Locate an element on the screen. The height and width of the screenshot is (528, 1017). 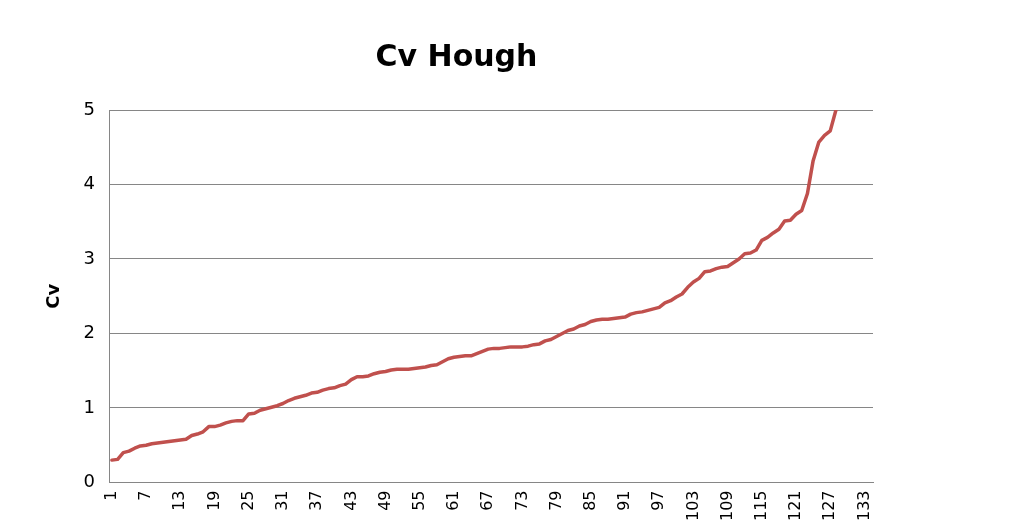
x-tick-label: 61 is located at coordinates (453, 500).